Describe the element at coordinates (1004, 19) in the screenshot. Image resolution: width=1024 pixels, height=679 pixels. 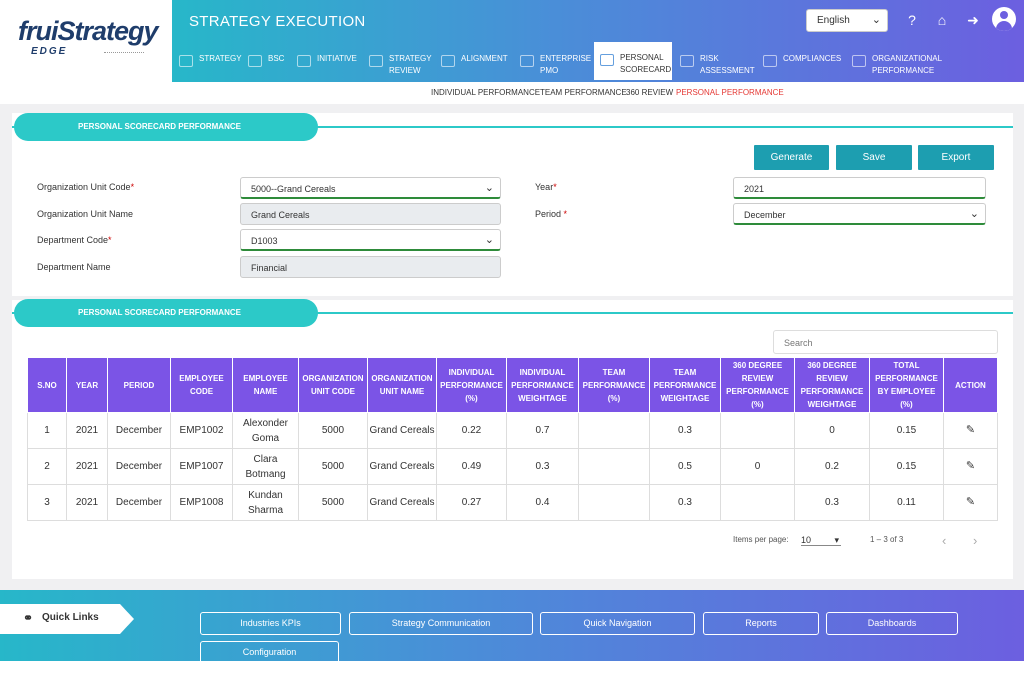
I see `user-avatar-icon` at that location.